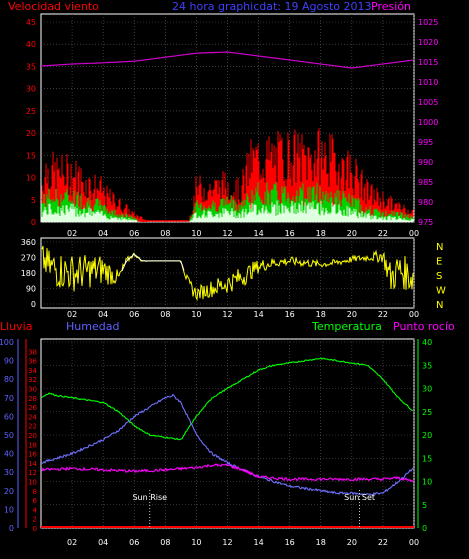 This screenshot has height=559, width=469. I want to click on temperature-line, so click(227, 399).